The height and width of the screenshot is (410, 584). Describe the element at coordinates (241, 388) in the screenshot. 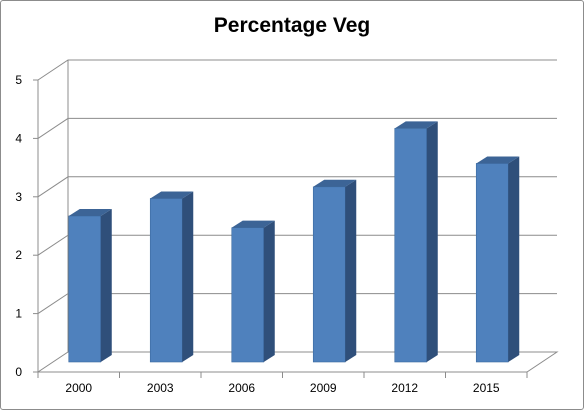

I see `x-tick-label: 2006` at that location.